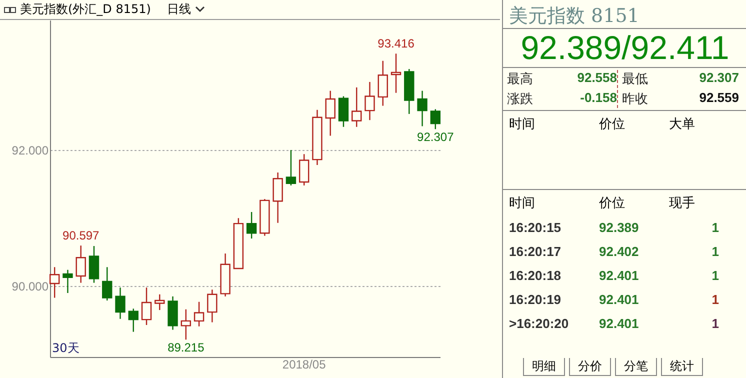  I want to click on text: 92.402, so click(619, 252).